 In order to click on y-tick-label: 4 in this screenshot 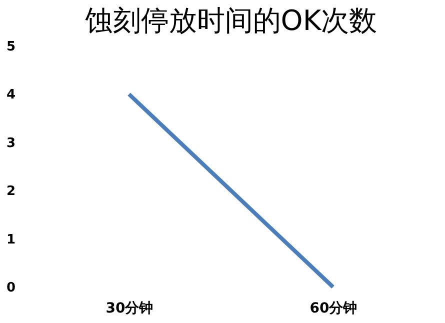, I will do `click(11, 95)`.